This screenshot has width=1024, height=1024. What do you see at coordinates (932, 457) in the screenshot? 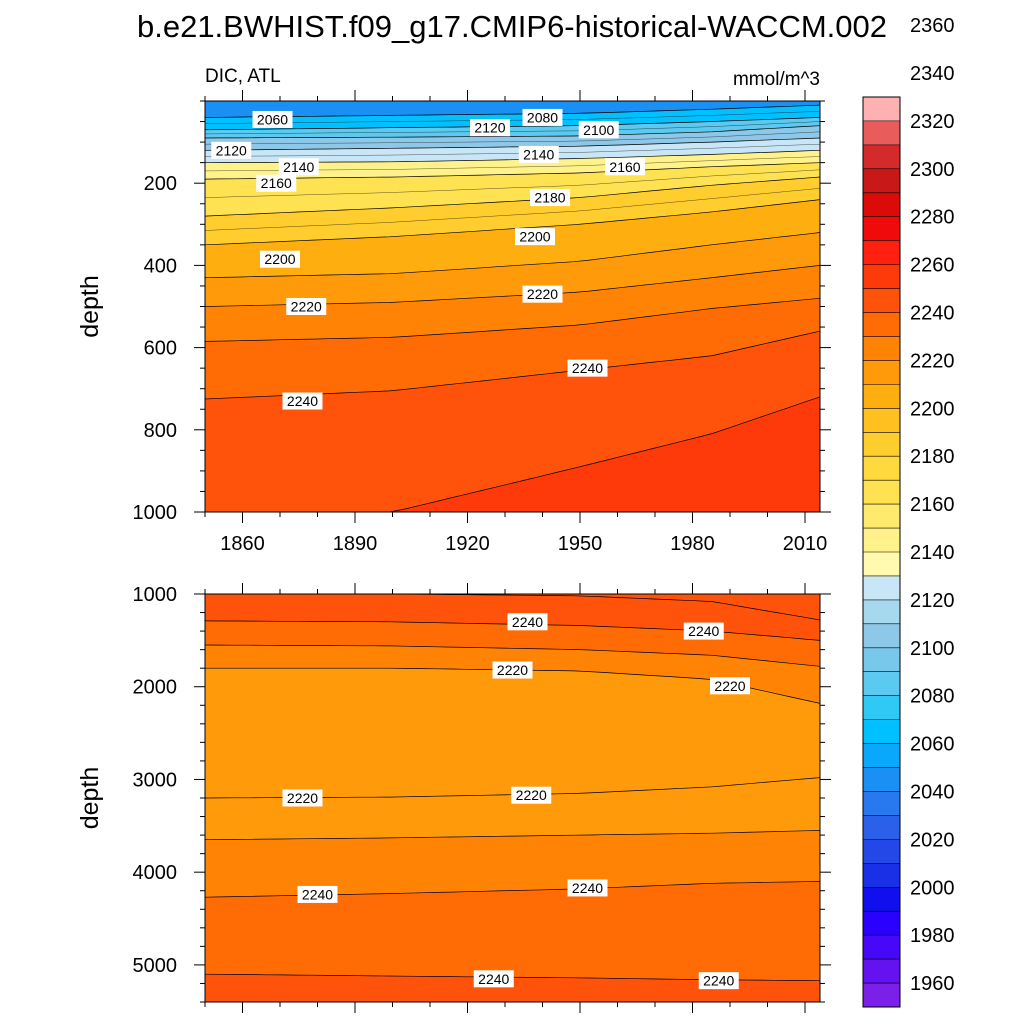
I see `colorbar-tick-label: 2180` at bounding box center [932, 457].